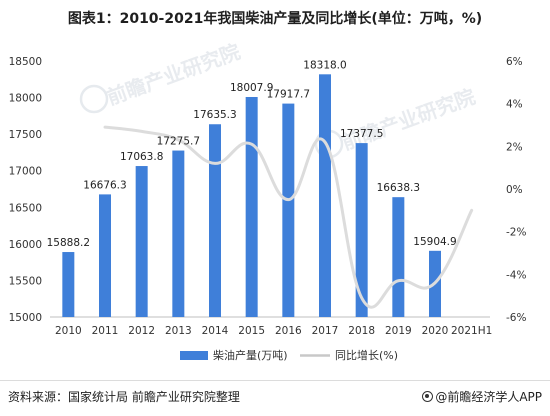 This screenshot has width=550, height=416. Describe the element at coordinates (194, 355) in the screenshot. I see `legend-bar-swatch` at that location.